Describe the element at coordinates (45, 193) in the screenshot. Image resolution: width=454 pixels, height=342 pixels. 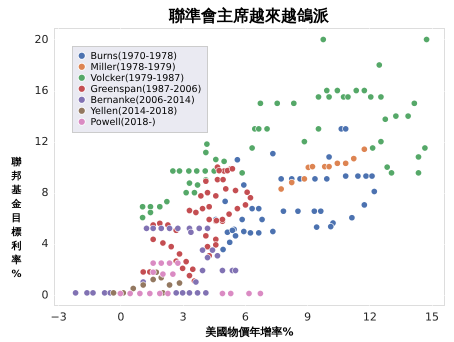
I see `y-tick-label: 8` at that location.